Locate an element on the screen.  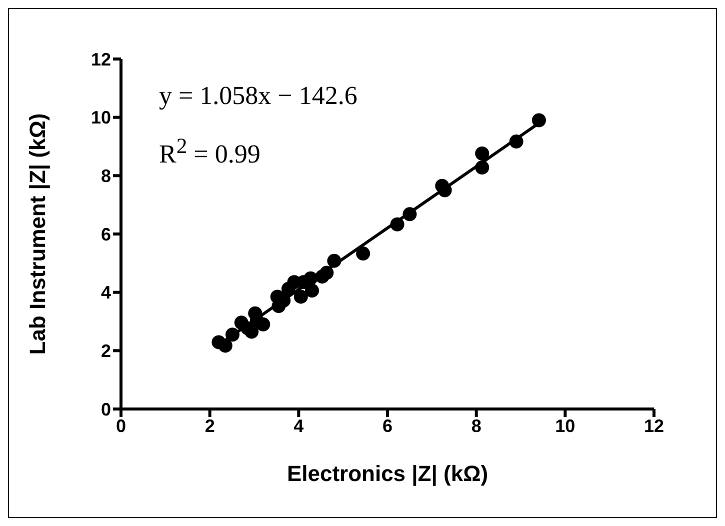
x-axis-title: Electronics |Z| (kΩ) is located at coordinates (387, 473).